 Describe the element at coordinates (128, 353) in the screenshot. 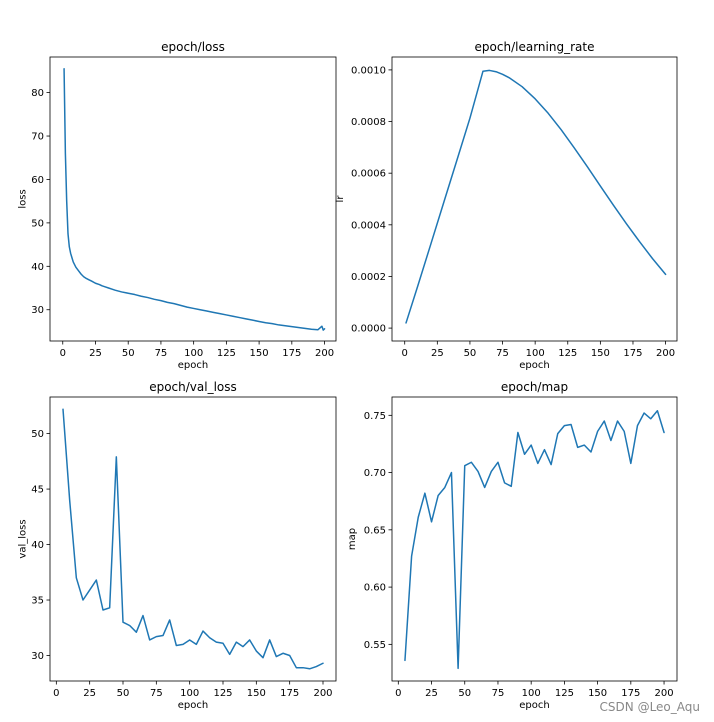

I see `x-tick-label-0-2: 50` at that location.